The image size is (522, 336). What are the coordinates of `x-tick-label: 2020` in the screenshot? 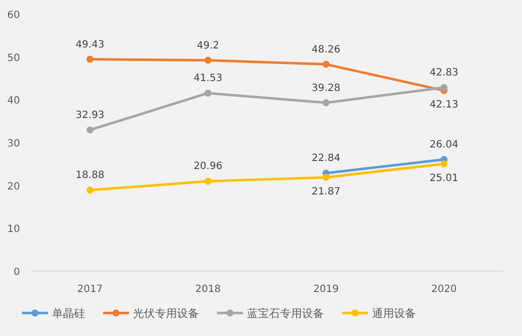 It's located at (444, 289).